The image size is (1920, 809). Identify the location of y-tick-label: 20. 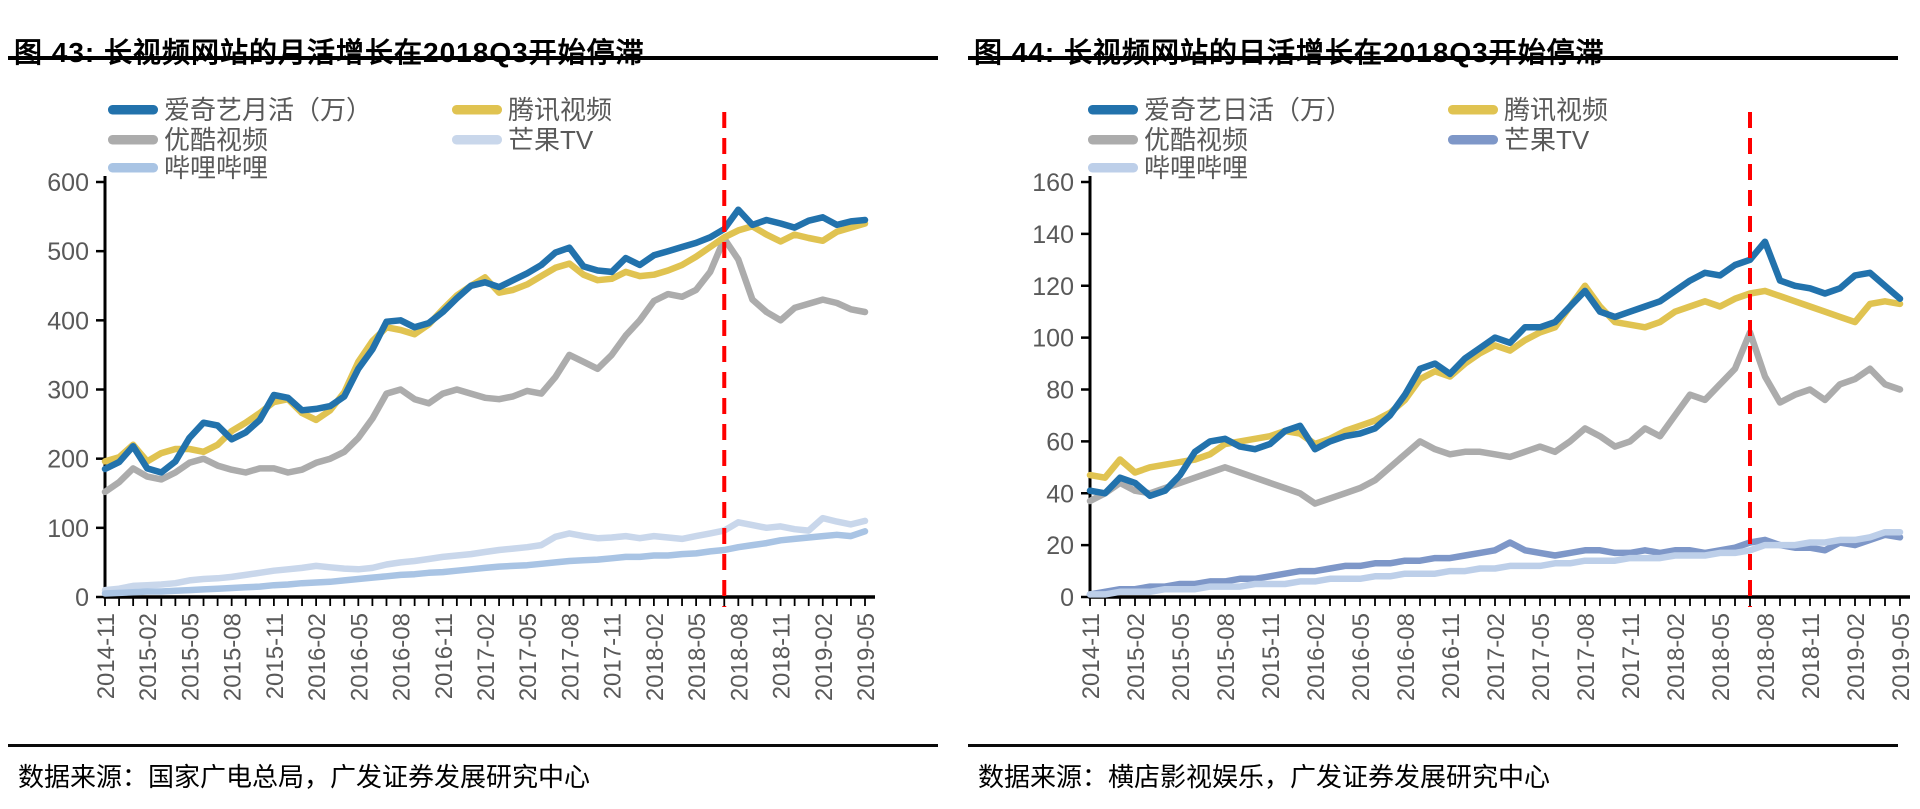
(1060, 546).